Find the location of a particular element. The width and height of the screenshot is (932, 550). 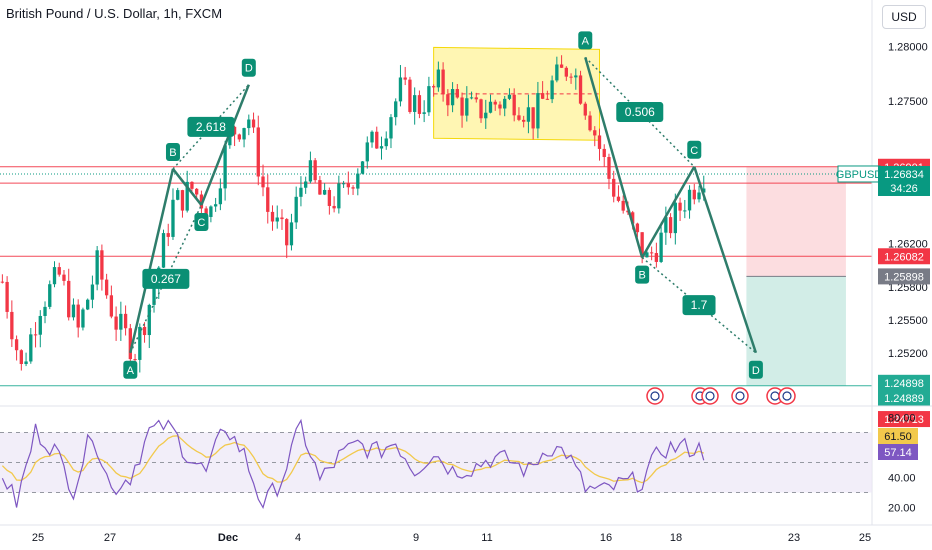

time-tick-label: 27 is located at coordinates (110, 538).